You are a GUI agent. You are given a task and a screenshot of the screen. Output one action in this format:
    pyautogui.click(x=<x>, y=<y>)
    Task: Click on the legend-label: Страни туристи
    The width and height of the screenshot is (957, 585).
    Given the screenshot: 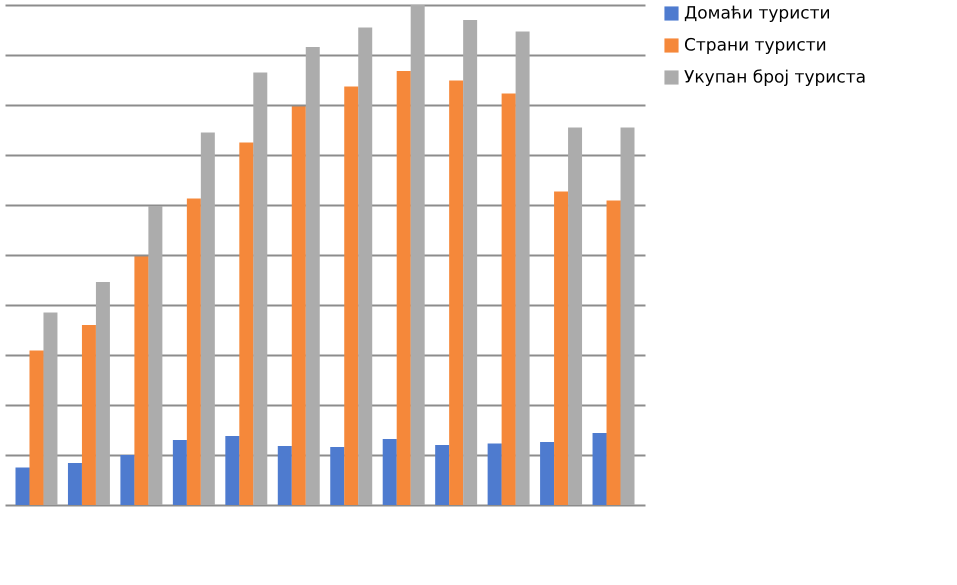 What is the action you would take?
    pyautogui.click(x=755, y=46)
    